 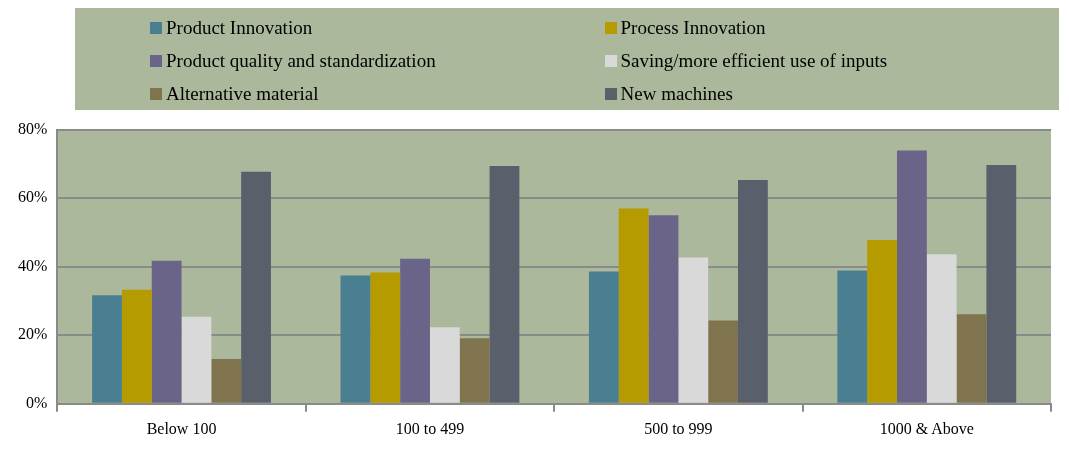 I want to click on x-tick-label: Below 100, so click(x=181, y=428).